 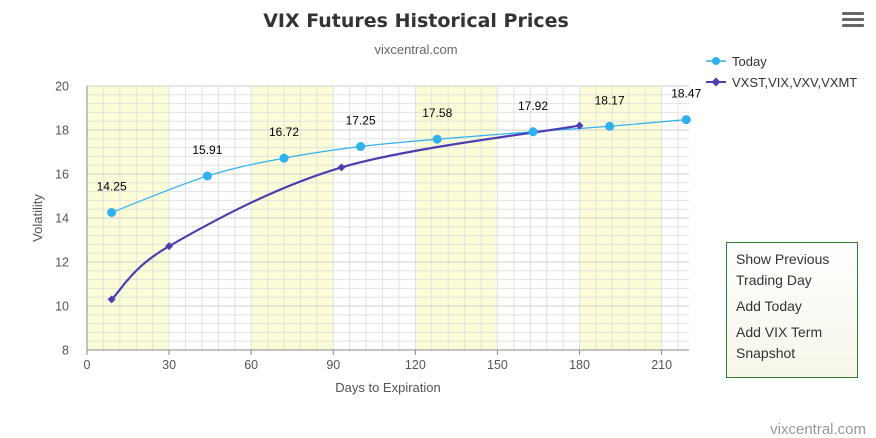 What do you see at coordinates (437, 113) in the screenshot?
I see `data-label: 17.58` at bounding box center [437, 113].